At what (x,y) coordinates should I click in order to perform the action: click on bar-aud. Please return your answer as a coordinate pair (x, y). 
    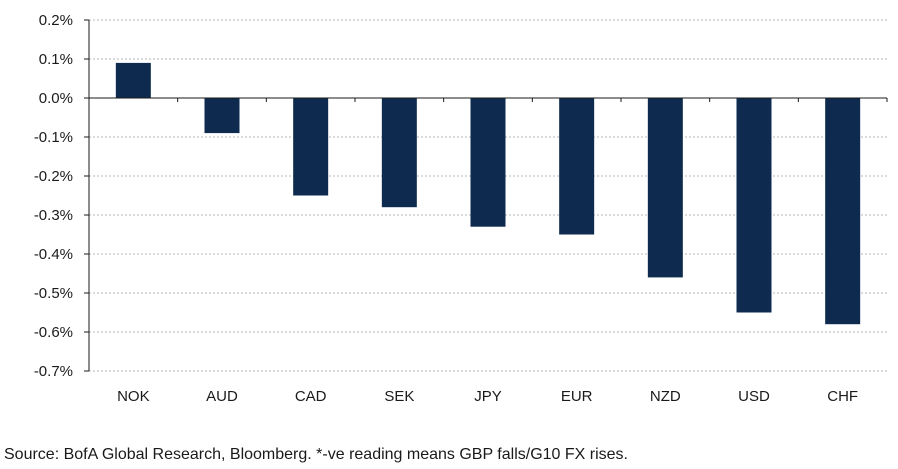
    Looking at the image, I should click on (222, 116).